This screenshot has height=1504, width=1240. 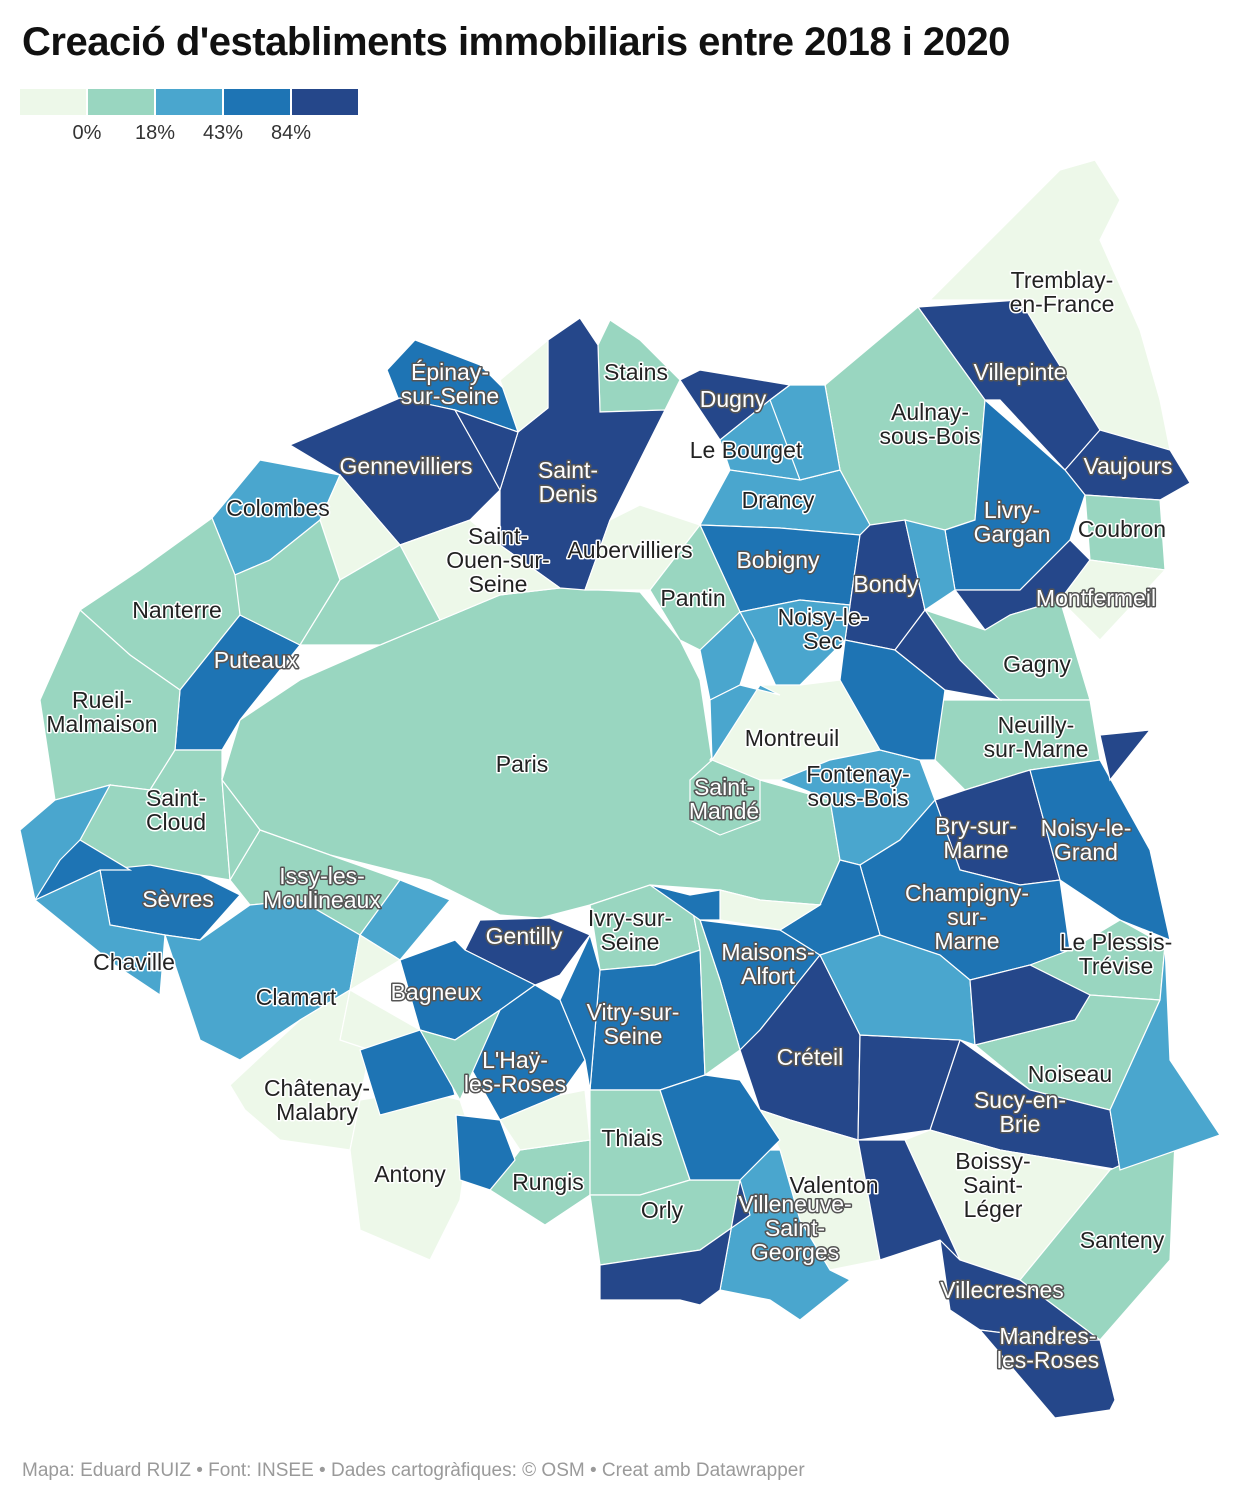 What do you see at coordinates (992, 1185) in the screenshot?
I see `label-Boissy- Saint- Léger: Boissy-Saint-Léger` at bounding box center [992, 1185].